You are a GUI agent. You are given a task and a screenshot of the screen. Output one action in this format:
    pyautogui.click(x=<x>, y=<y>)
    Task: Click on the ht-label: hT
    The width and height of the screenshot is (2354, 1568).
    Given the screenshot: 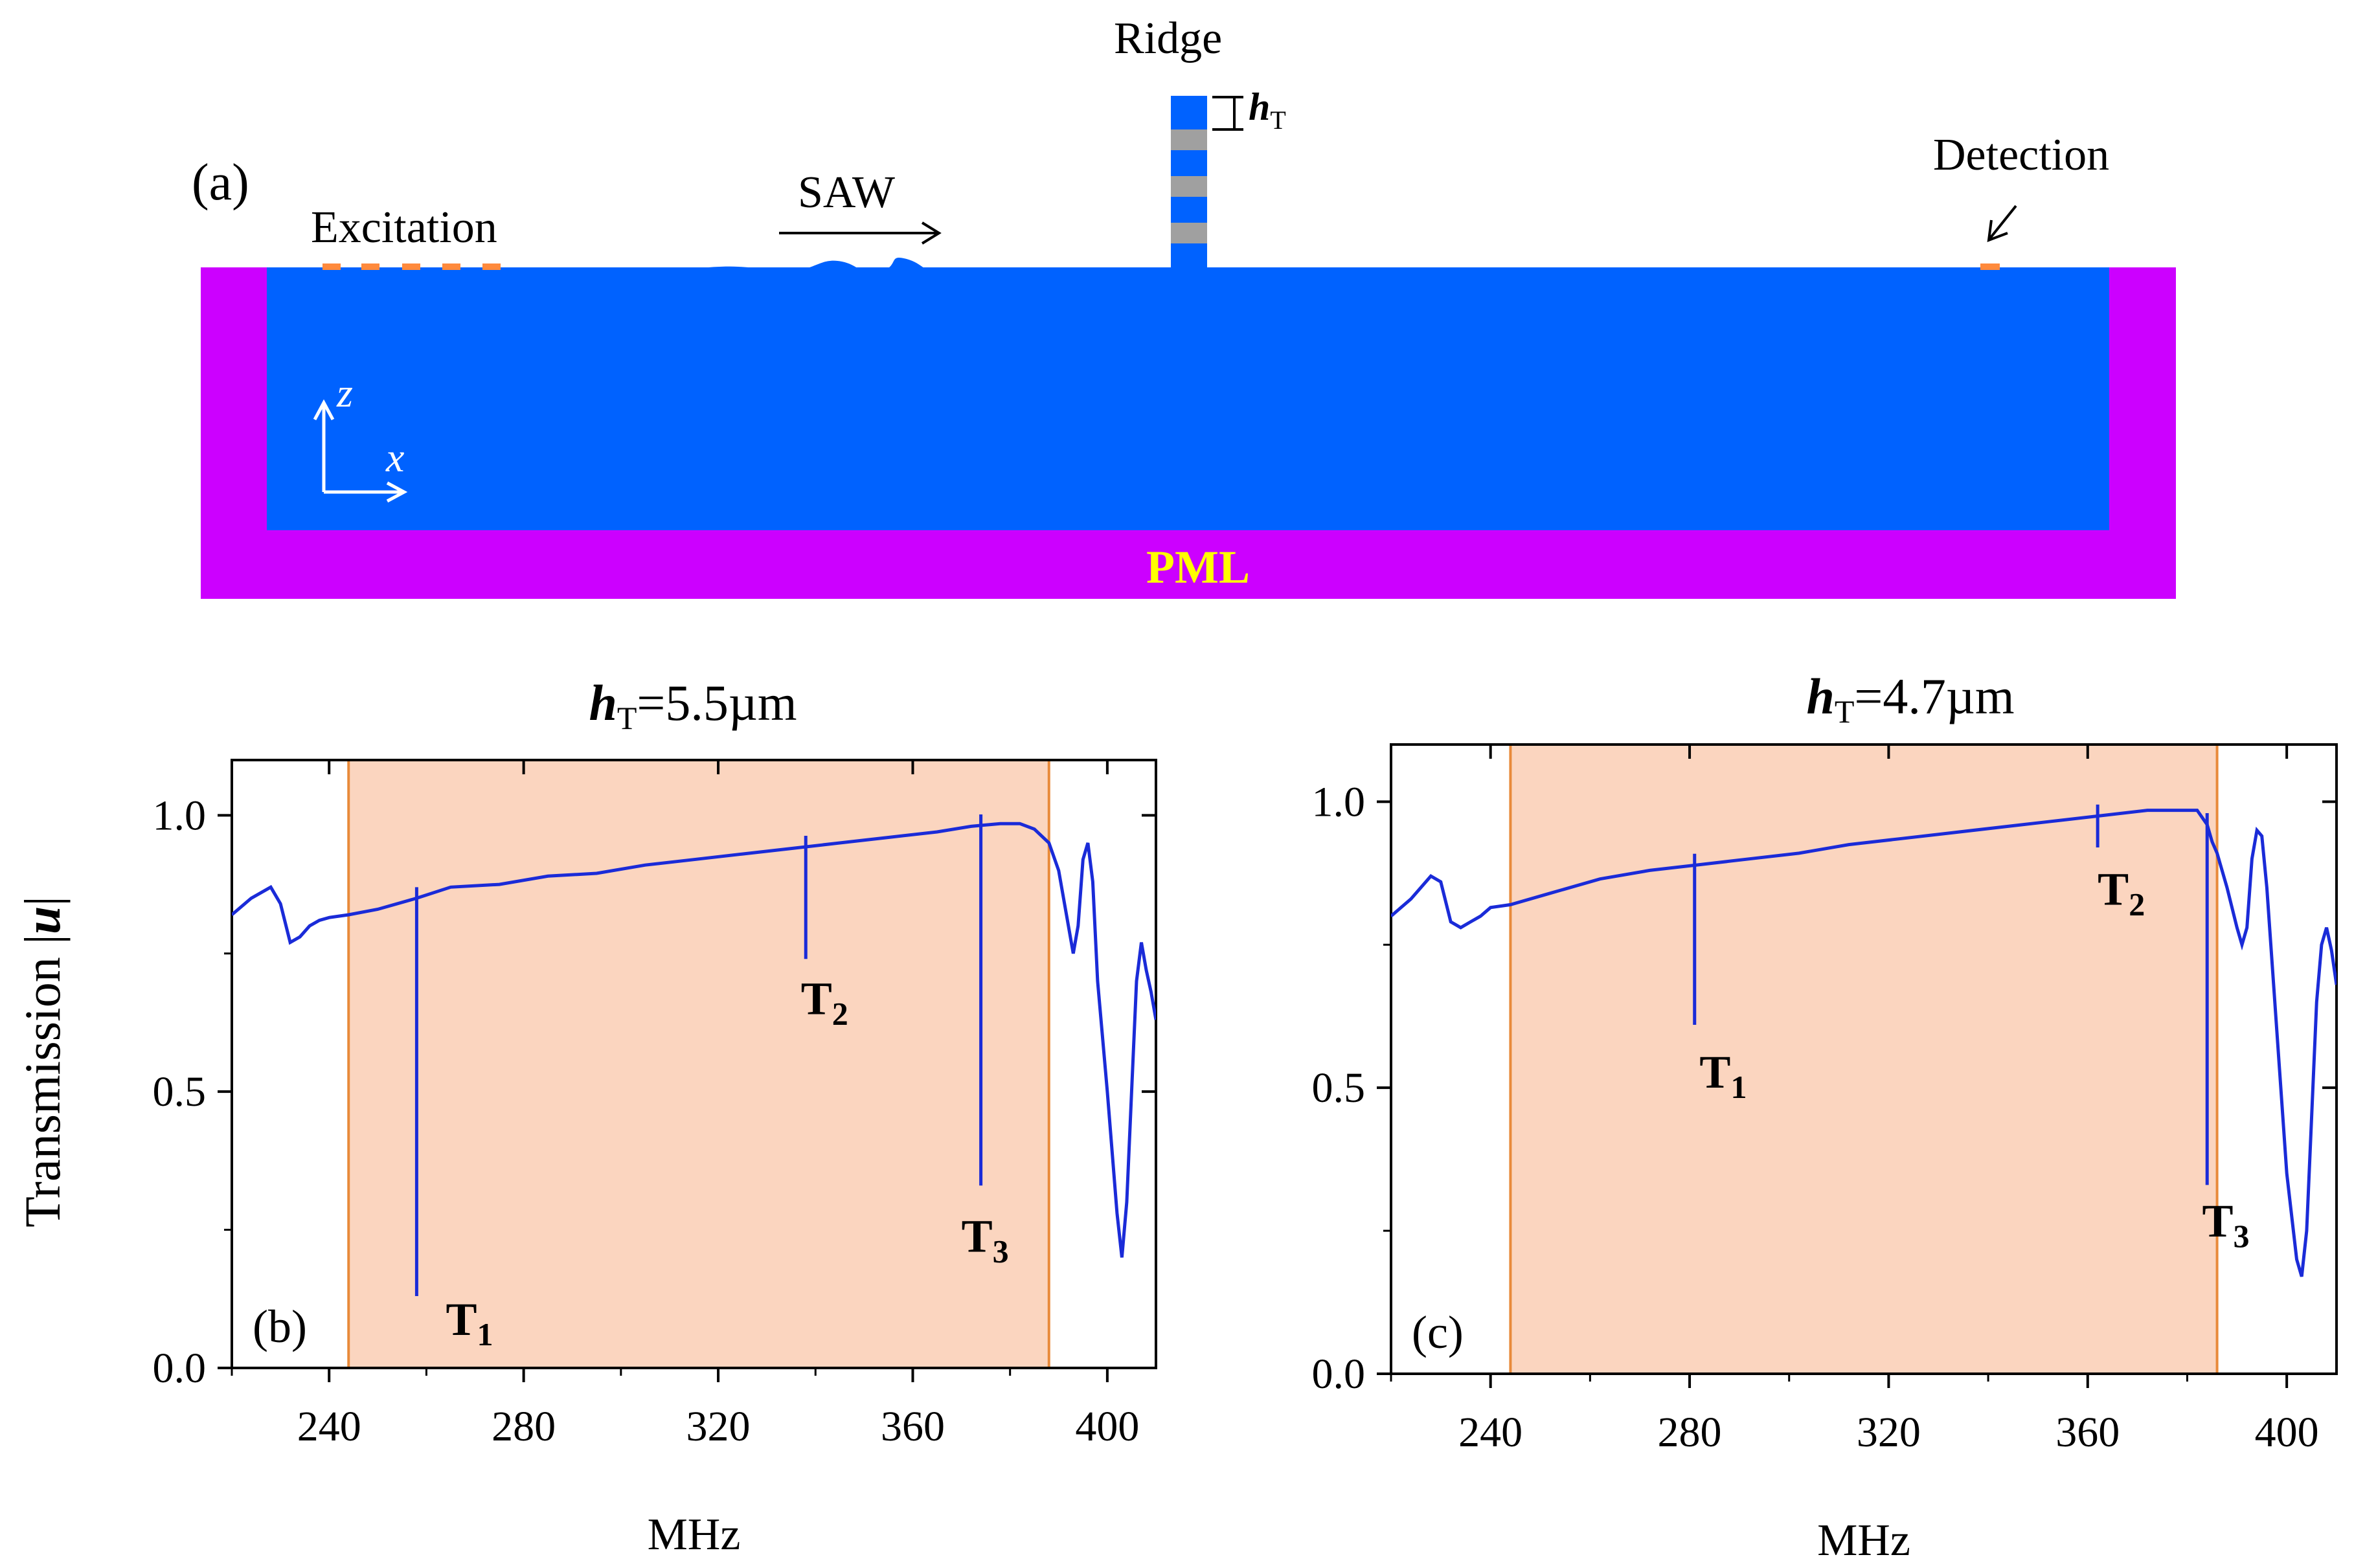 What is the action you would take?
    pyautogui.click(x=1267, y=110)
    